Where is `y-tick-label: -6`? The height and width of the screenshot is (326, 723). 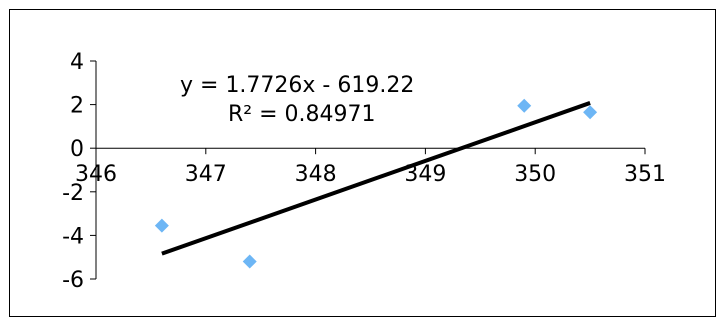
y-tick-label: -6 is located at coordinates (73, 280).